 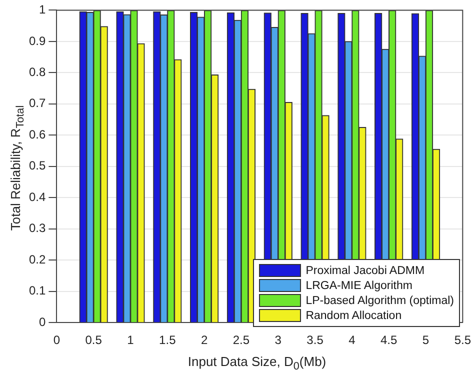 What do you see at coordinates (42, 321) in the screenshot?
I see `y-tick-label: 0` at bounding box center [42, 321].